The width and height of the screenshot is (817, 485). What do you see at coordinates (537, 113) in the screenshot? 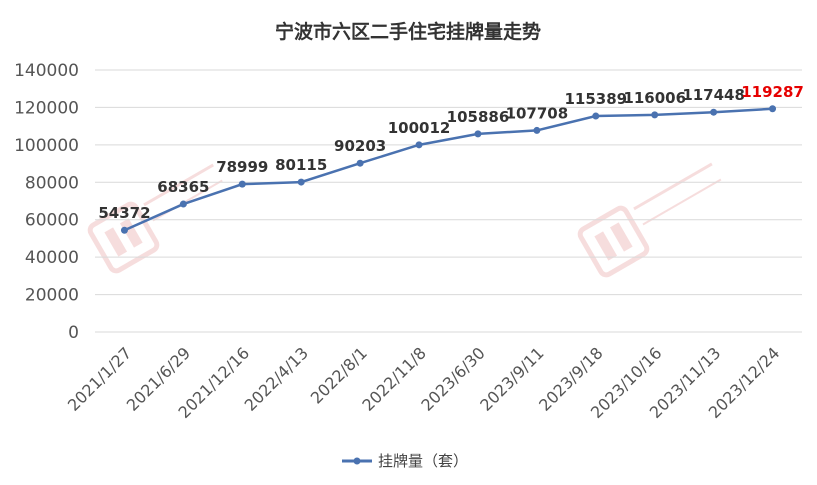
I see `data-label: 107708` at bounding box center [537, 113].